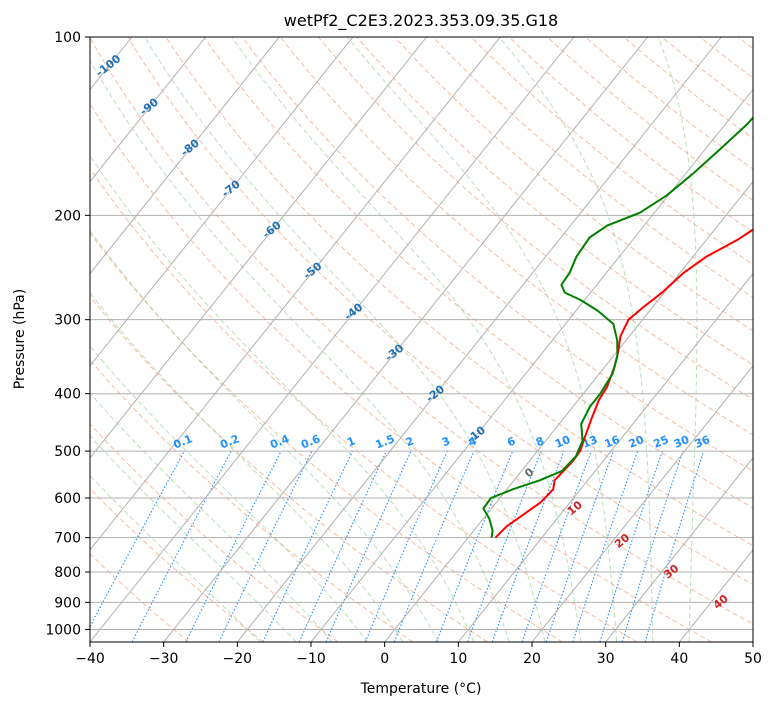  What do you see at coordinates (421, 21) in the screenshot?
I see `chart-title: wetPf2_C2E3.2023.353.09.35.G18` at bounding box center [421, 21].